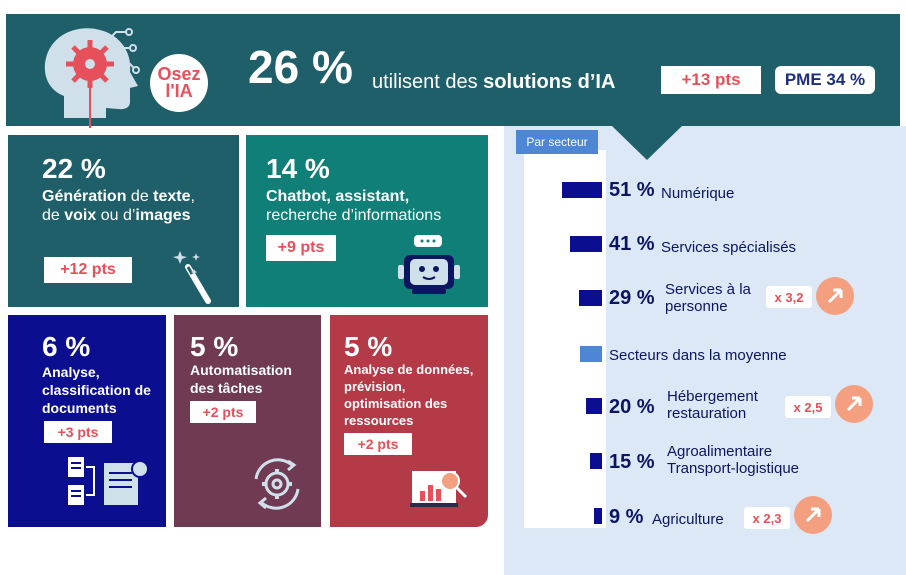  Describe the element at coordinates (729, 247) in the screenshot. I see `sector-label: Services spécialisés` at that location.